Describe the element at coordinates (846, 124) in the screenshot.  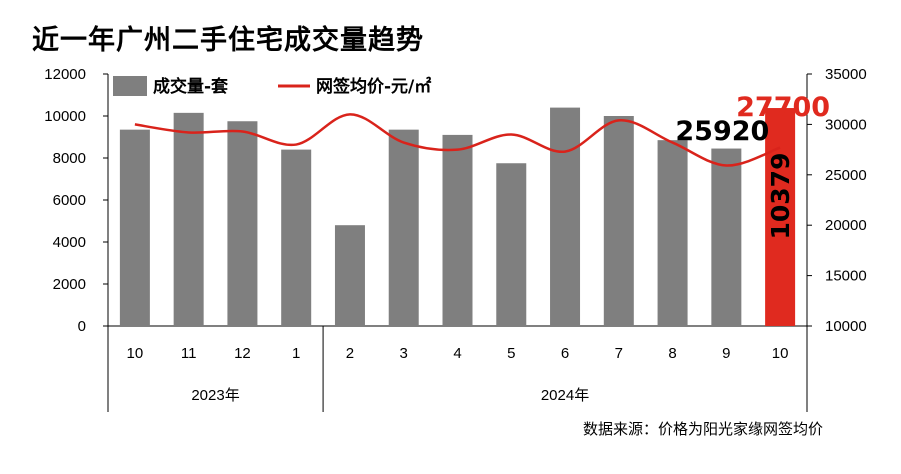
I see `right-tick-label: 30000` at that location.